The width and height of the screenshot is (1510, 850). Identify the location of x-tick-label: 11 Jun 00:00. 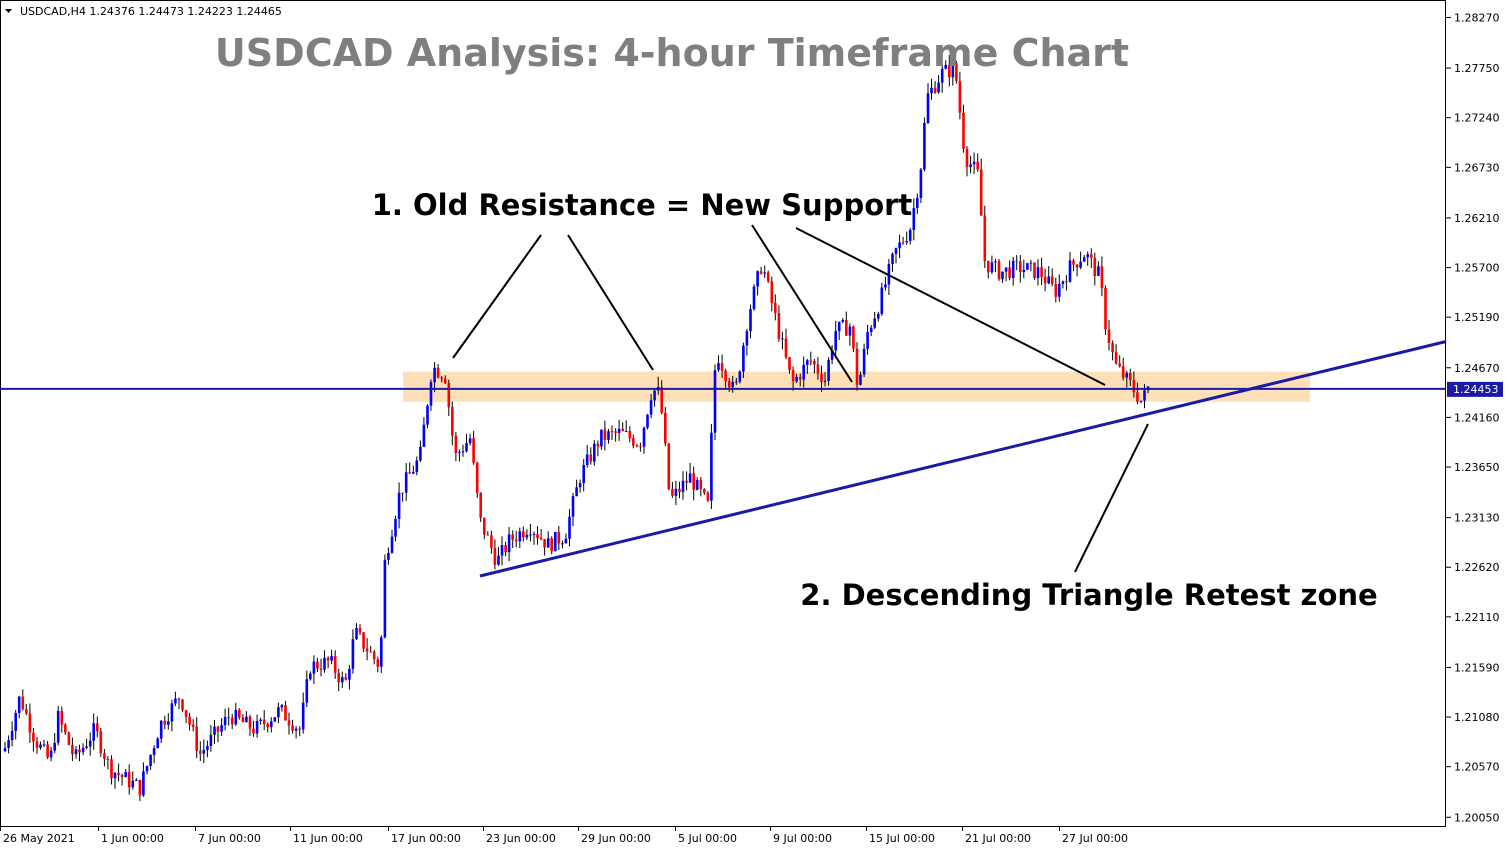
(328, 838).